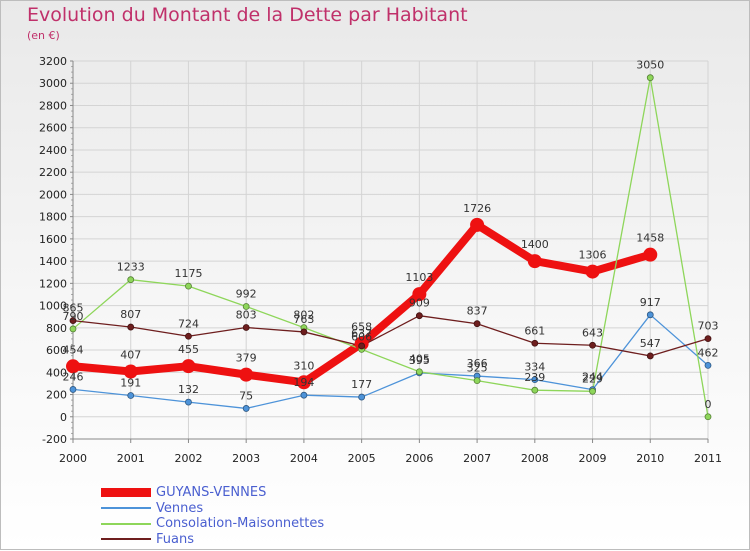 This screenshot has height=551, width=750. What do you see at coordinates (212, 540) in the screenshot?
I see `legend-item: Fuans` at bounding box center [212, 540].